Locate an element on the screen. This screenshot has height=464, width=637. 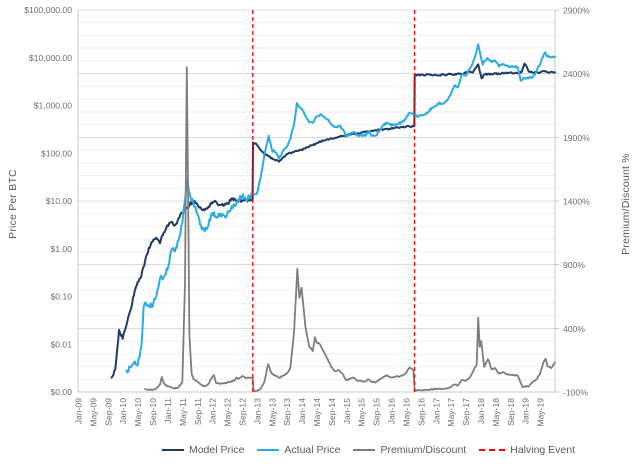
y-right-tick-label: -100% is located at coordinates (575, 393).